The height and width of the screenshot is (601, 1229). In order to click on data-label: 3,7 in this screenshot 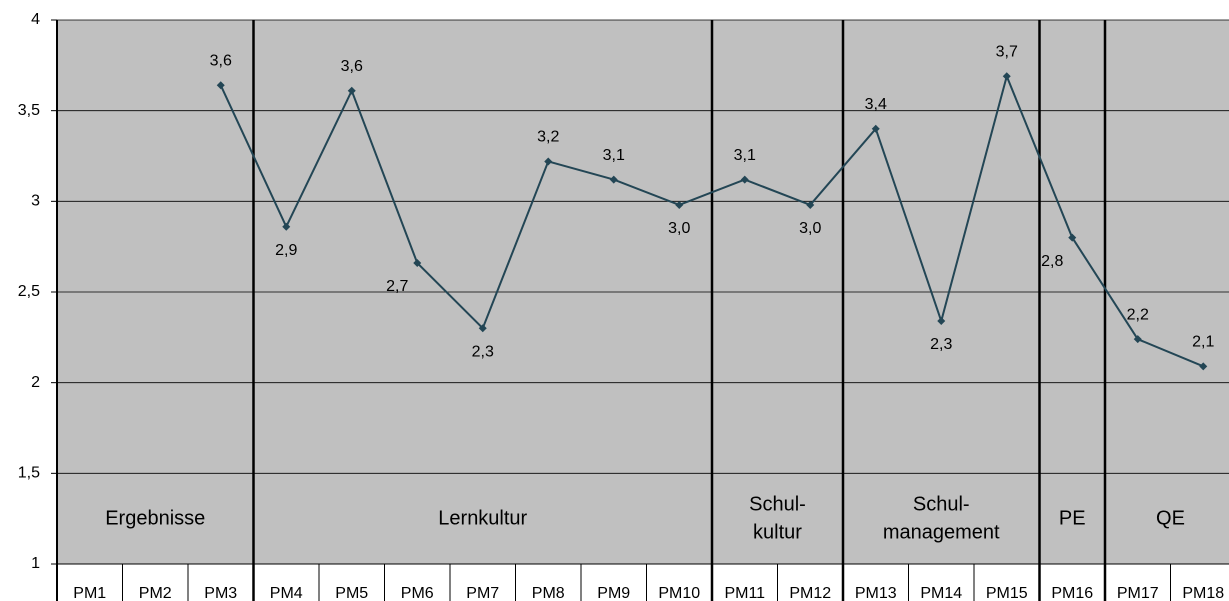, I will do `click(1007, 51)`.